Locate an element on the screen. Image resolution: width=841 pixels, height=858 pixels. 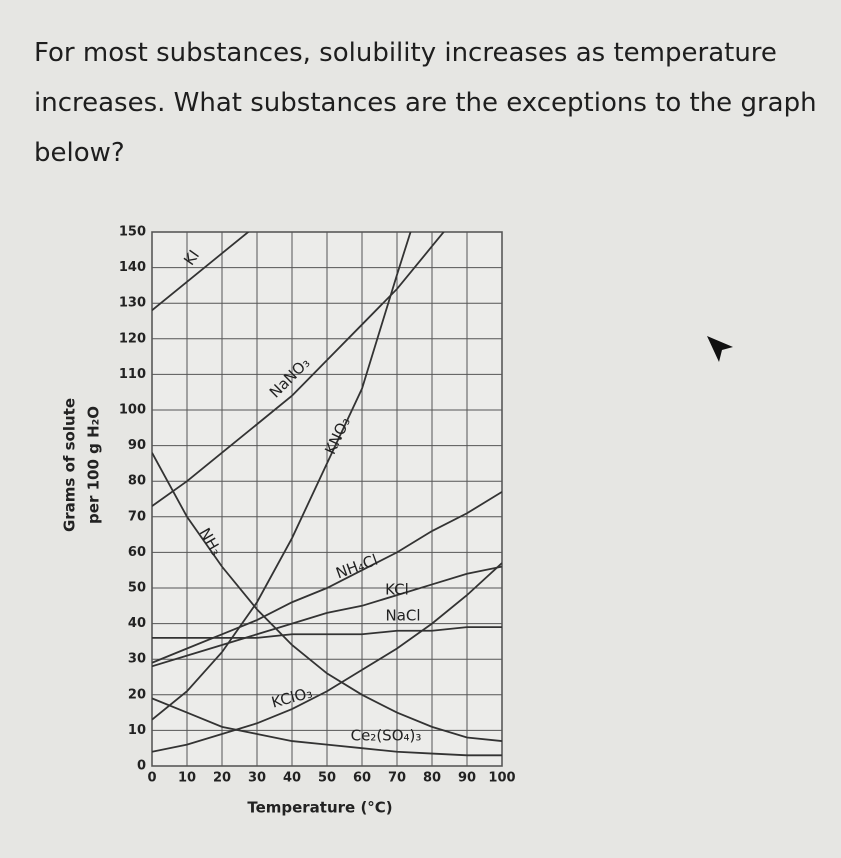
y-tick-label: 50 is located at coordinates (137, 588).